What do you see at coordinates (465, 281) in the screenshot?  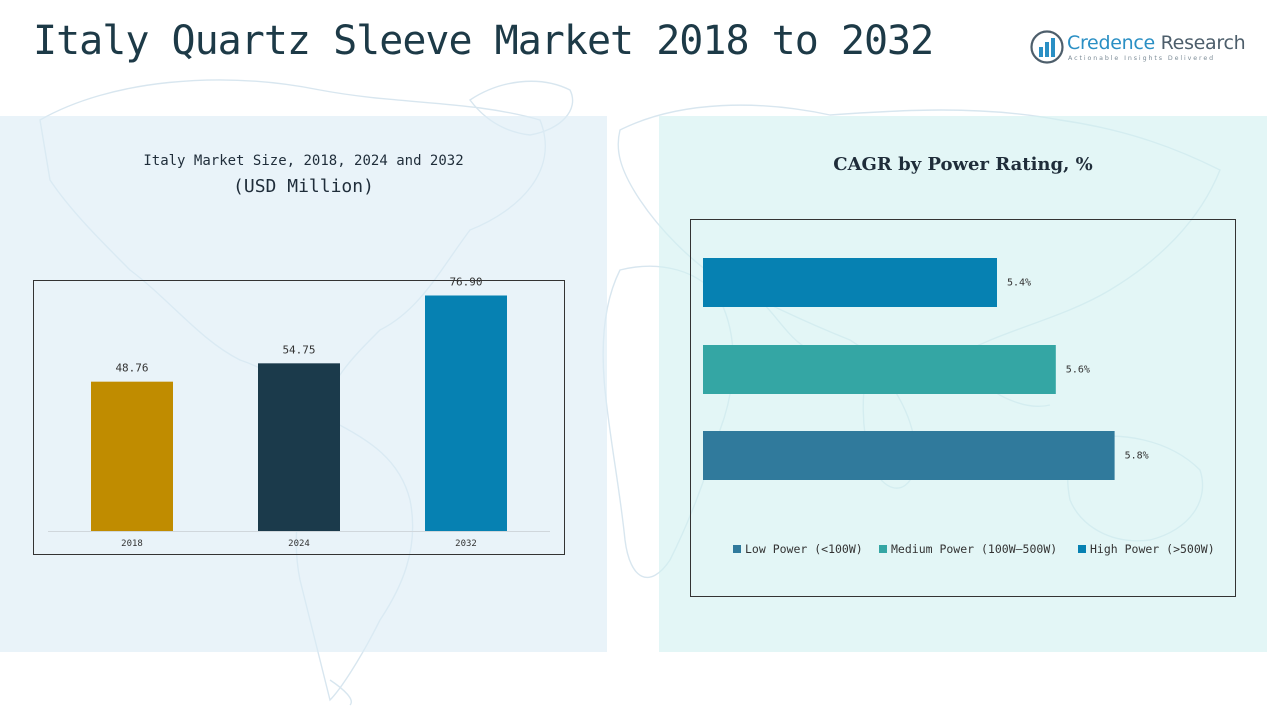 I see `bar-value-label-2032: 76.90` at bounding box center [465, 281].